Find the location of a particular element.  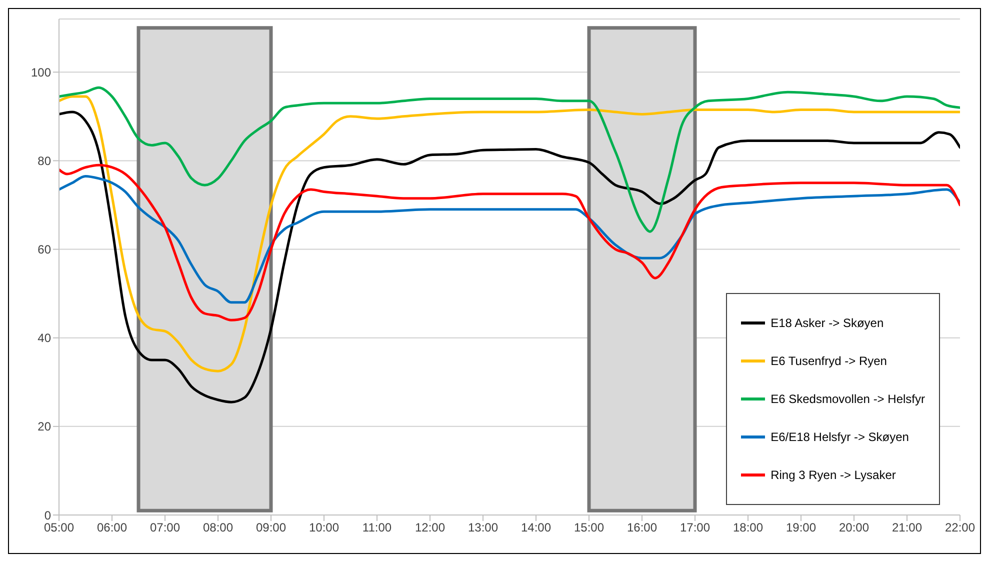

legend-label: E6 Tusenfryd -> Ryen is located at coordinates (828, 361).